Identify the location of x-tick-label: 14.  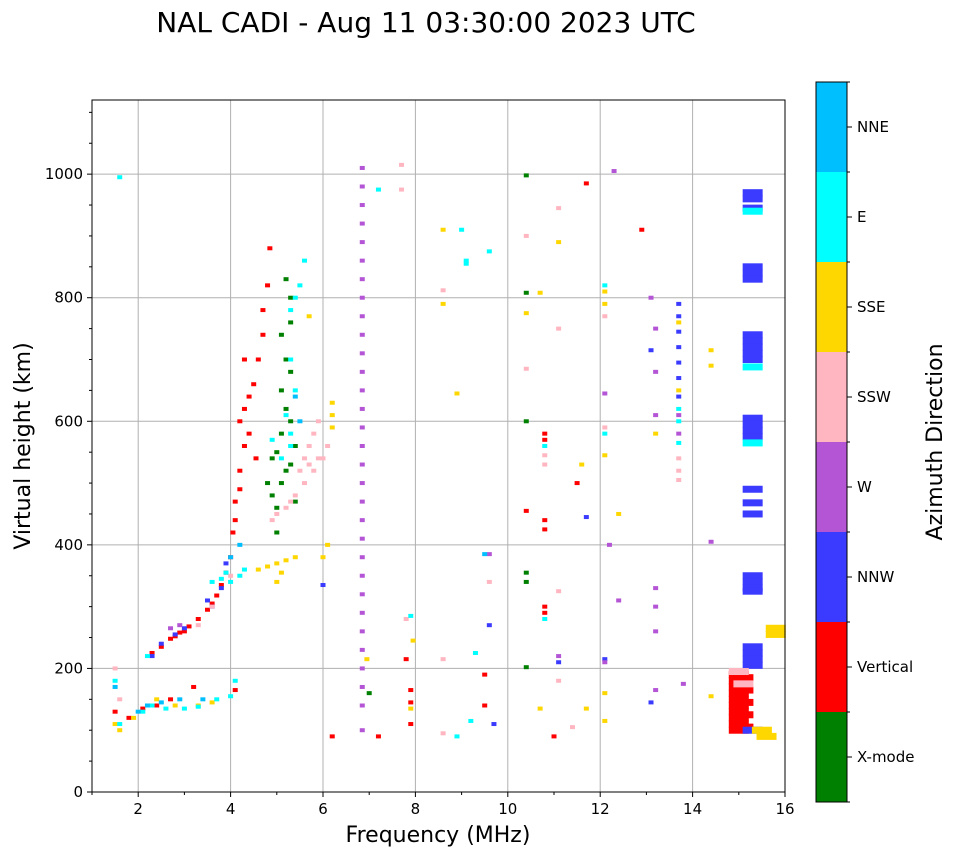
(692, 809).